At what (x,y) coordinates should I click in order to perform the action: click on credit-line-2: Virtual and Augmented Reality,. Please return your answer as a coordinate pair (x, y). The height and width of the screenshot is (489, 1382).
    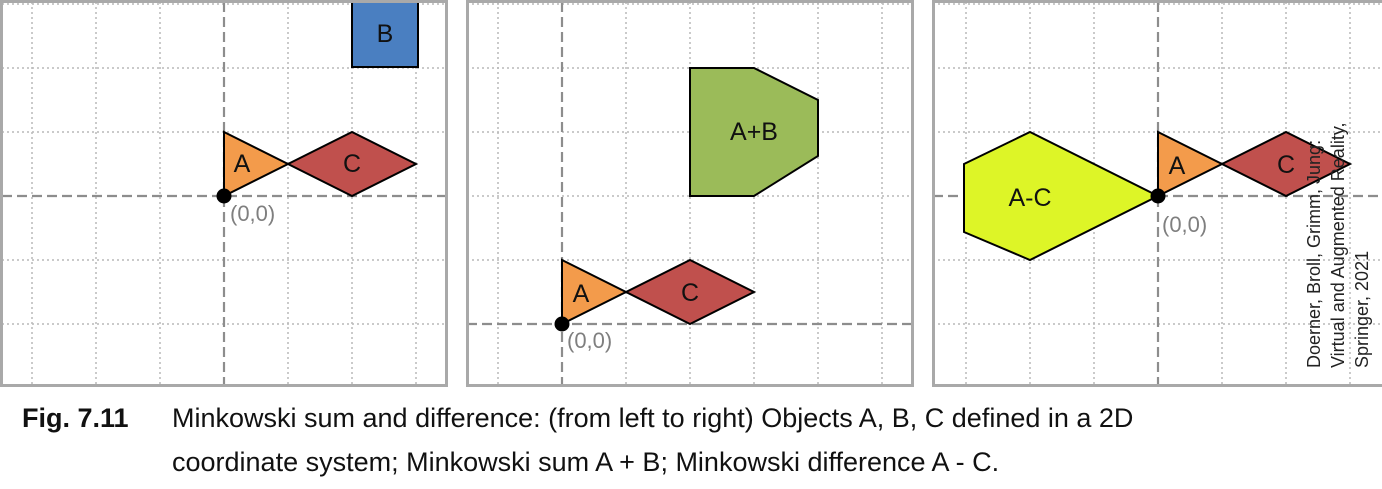
    Looking at the image, I should click on (1338, 246).